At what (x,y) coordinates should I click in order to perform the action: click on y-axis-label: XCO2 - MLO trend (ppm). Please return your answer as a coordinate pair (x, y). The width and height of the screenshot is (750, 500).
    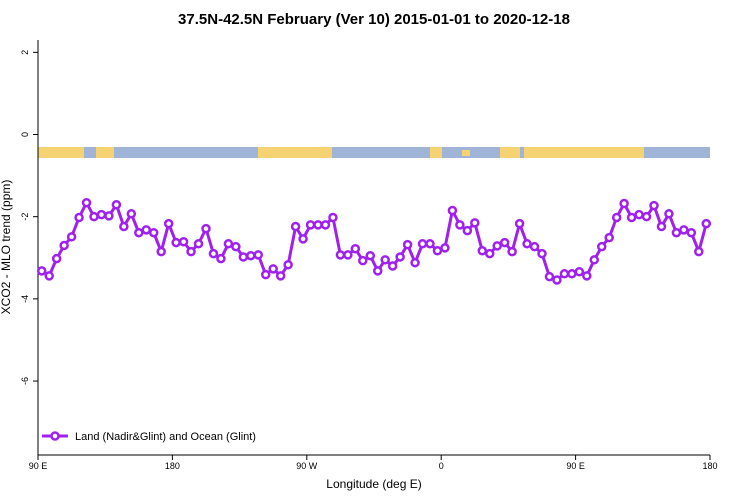
    Looking at the image, I should click on (6, 247).